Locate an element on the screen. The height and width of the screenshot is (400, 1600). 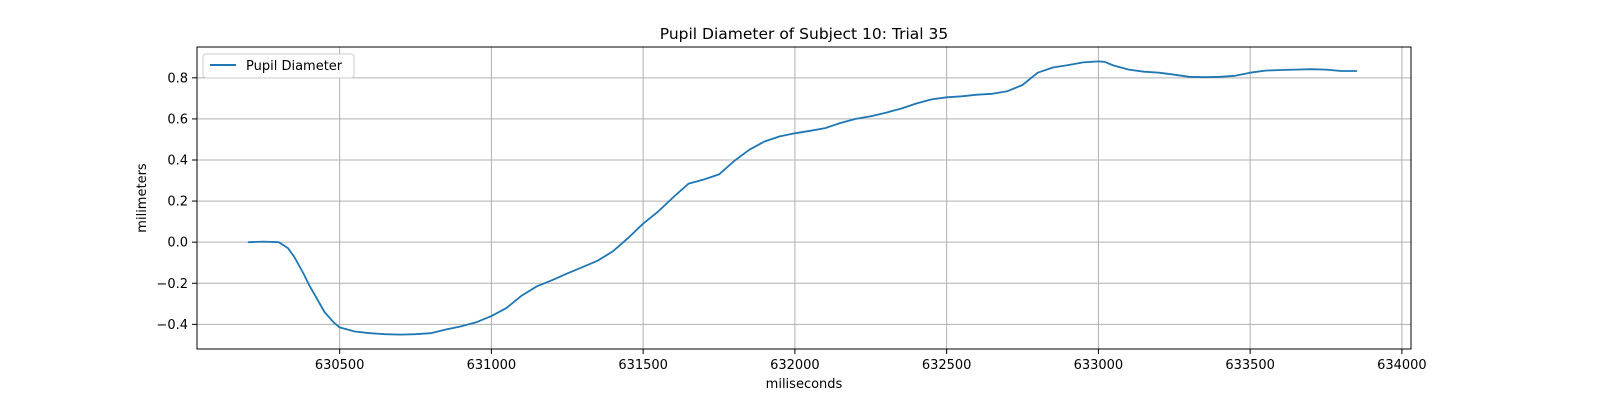
legend: Pupil Diameter is located at coordinates (278, 66).